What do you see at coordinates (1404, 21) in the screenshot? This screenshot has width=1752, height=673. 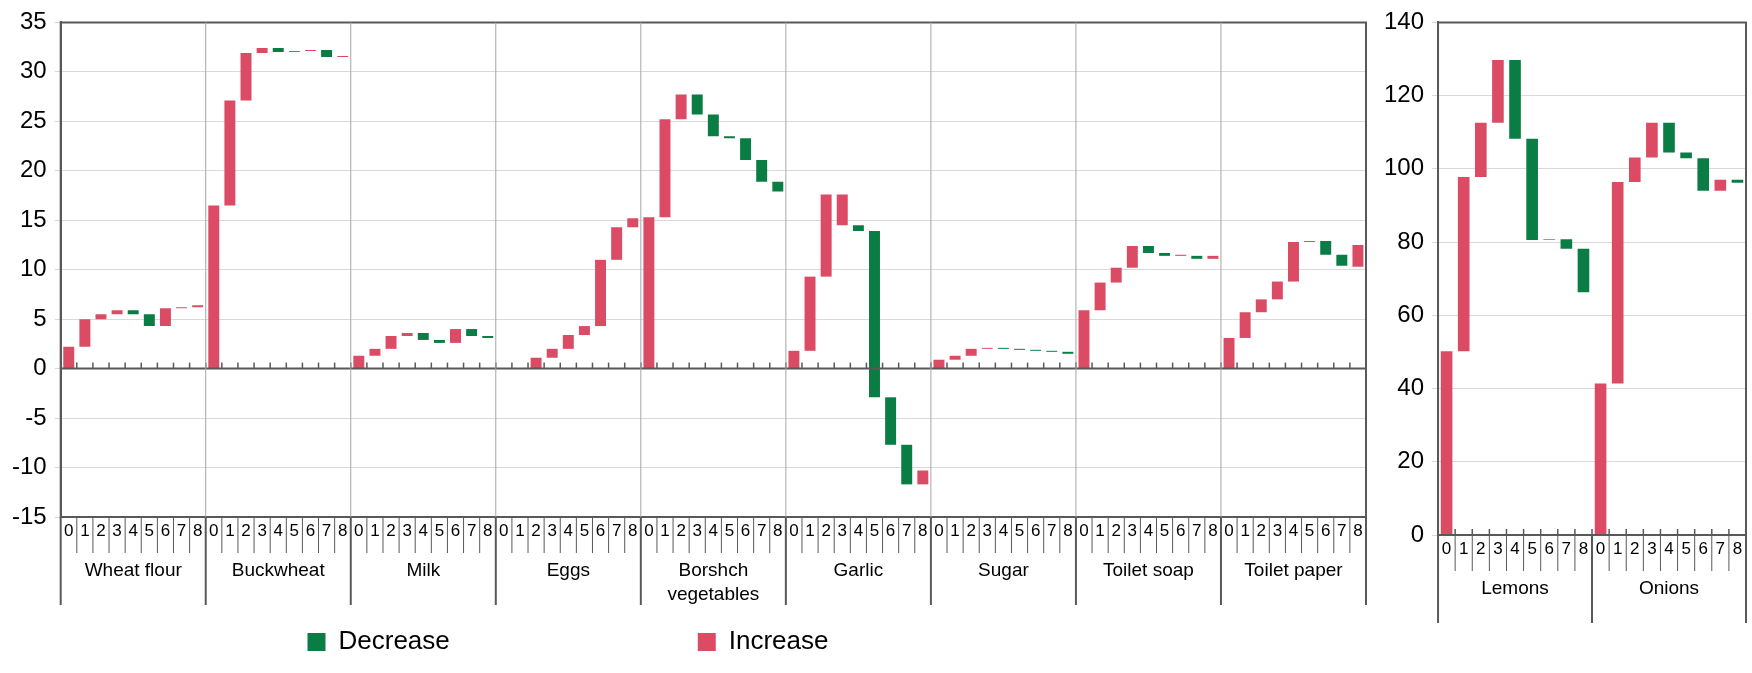 I see `y-tick-label: 140` at bounding box center [1404, 21].